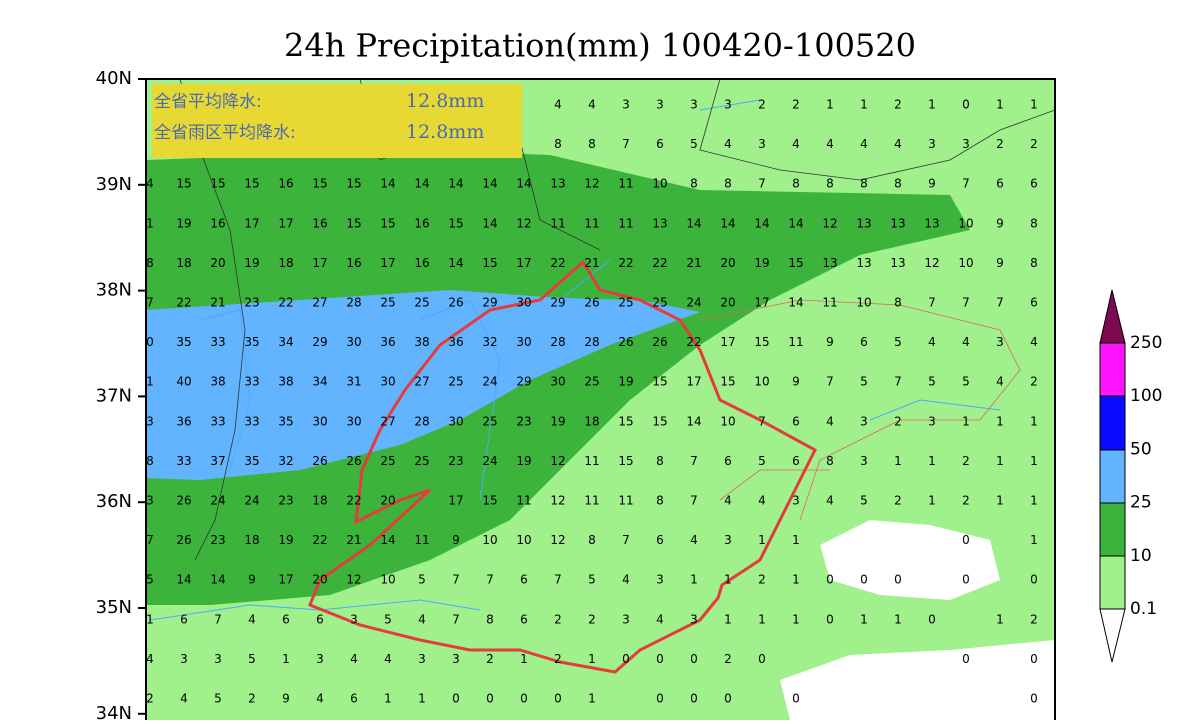 The image size is (1200, 724). Describe the element at coordinates (251, 342) in the screenshot. I see `grid-value: 35` at that location.